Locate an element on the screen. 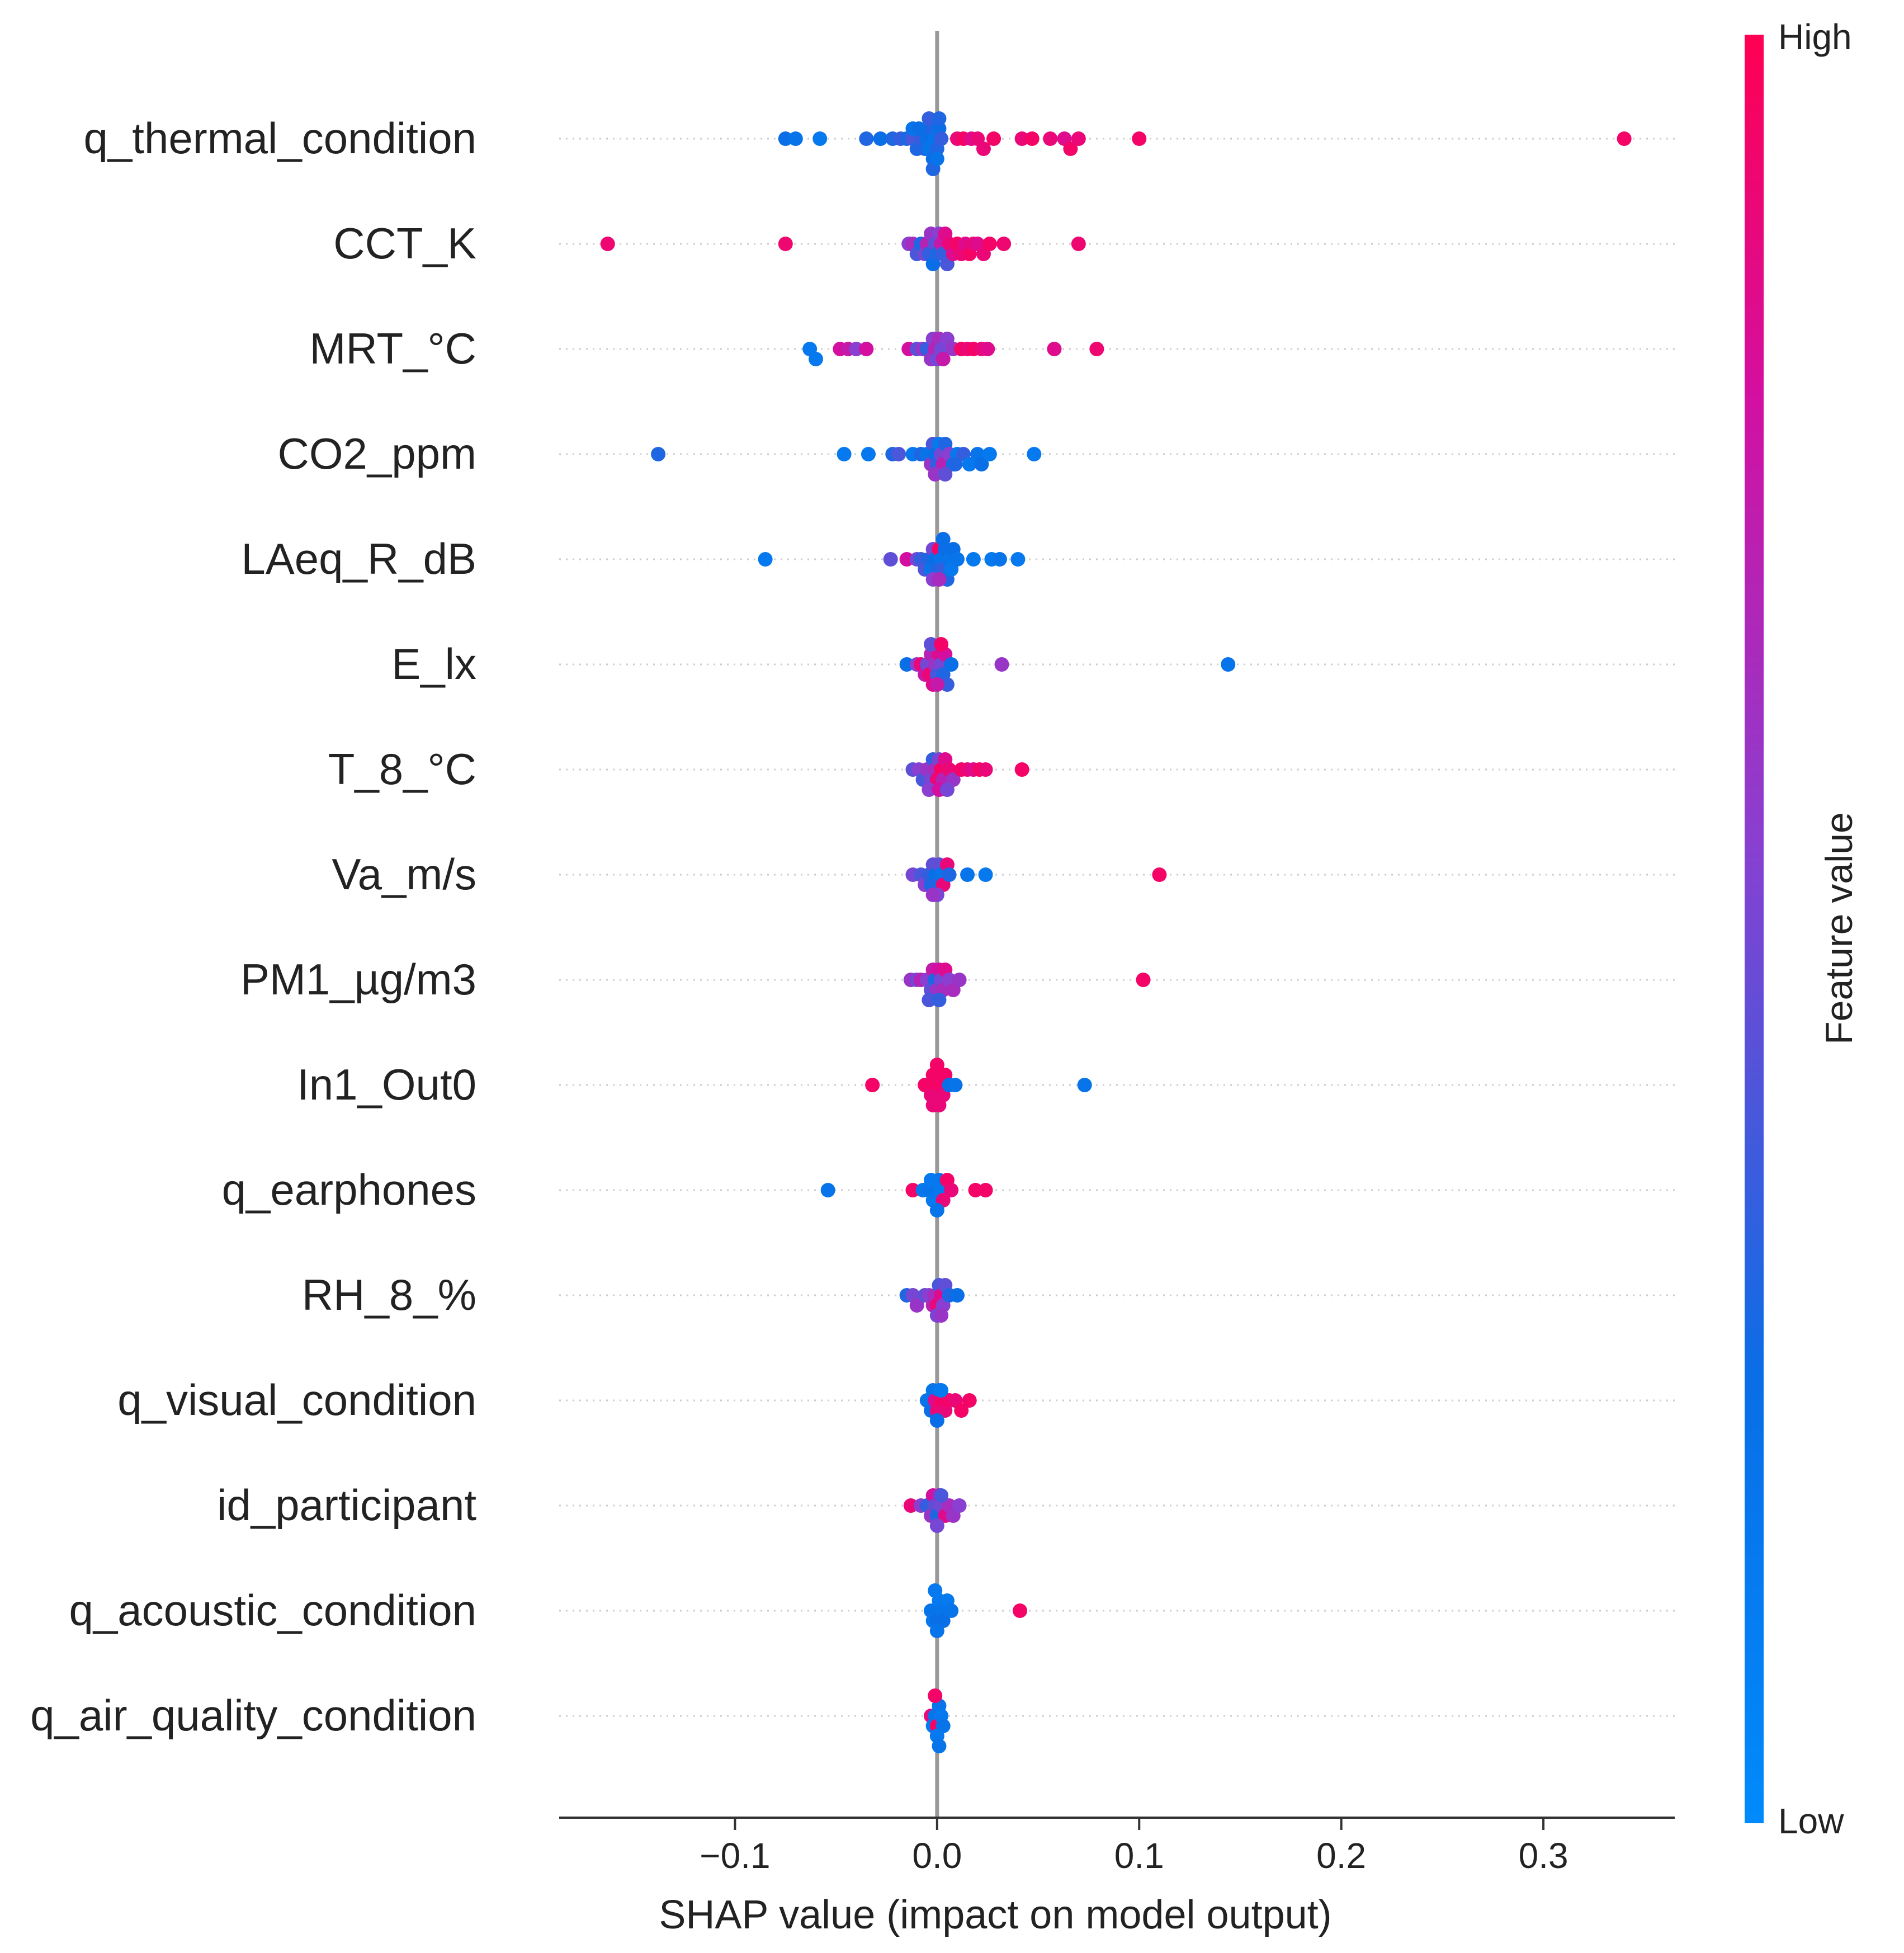 The height and width of the screenshot is (1953, 1904). feature-label: MRT_°C is located at coordinates (393, 348).